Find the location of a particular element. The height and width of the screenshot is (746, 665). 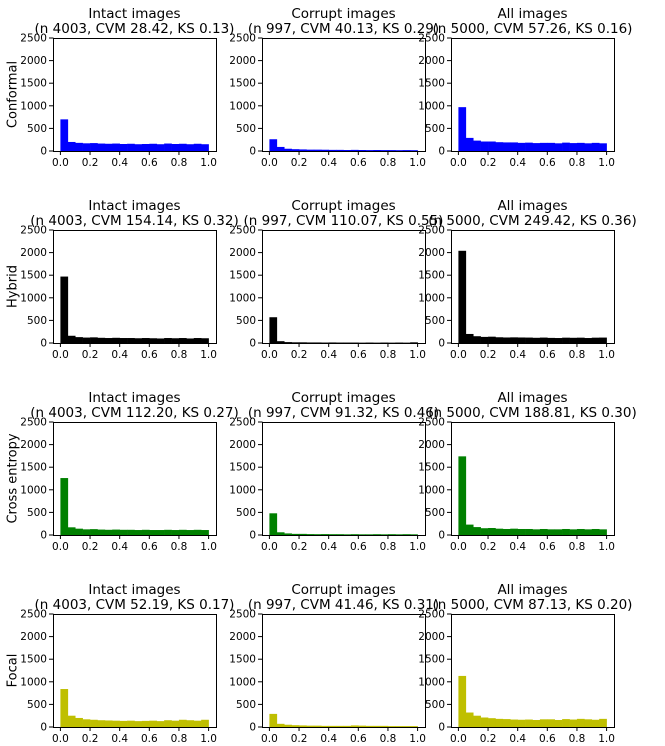

row-label-hybrid: Hybrid is located at coordinates (13, 286).